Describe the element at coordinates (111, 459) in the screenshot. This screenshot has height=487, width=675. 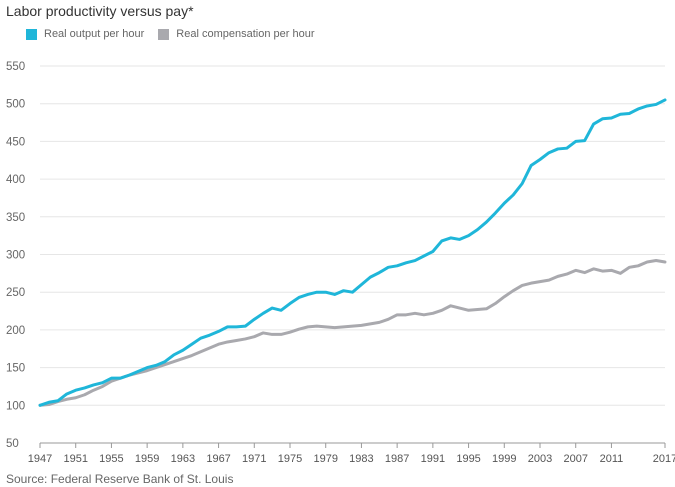
I see `x-tick-label: 1955` at that location.